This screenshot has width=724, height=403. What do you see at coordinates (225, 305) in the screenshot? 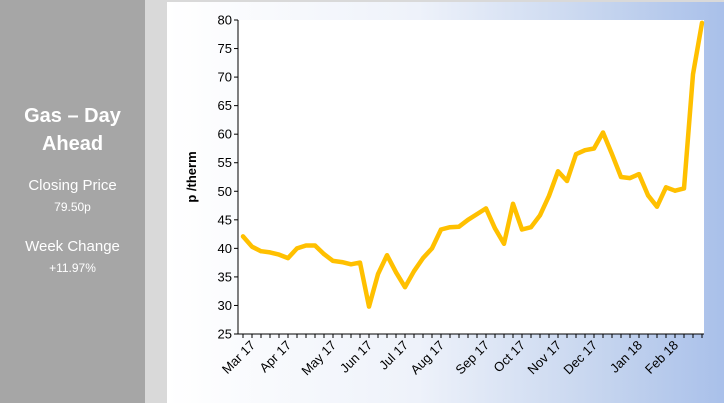
I see `y-tick-label: 30` at bounding box center [225, 305].